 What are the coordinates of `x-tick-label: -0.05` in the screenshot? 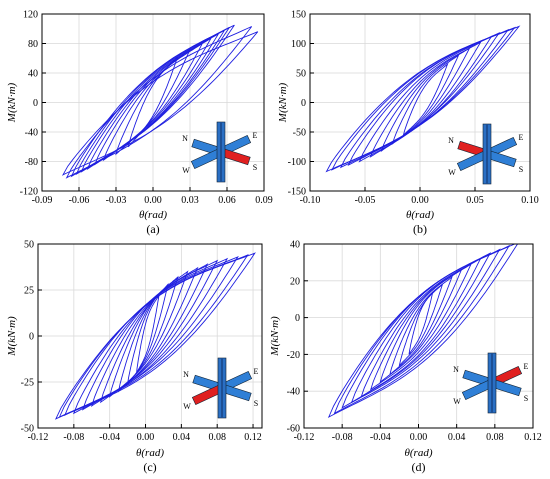 It's located at (365, 200).